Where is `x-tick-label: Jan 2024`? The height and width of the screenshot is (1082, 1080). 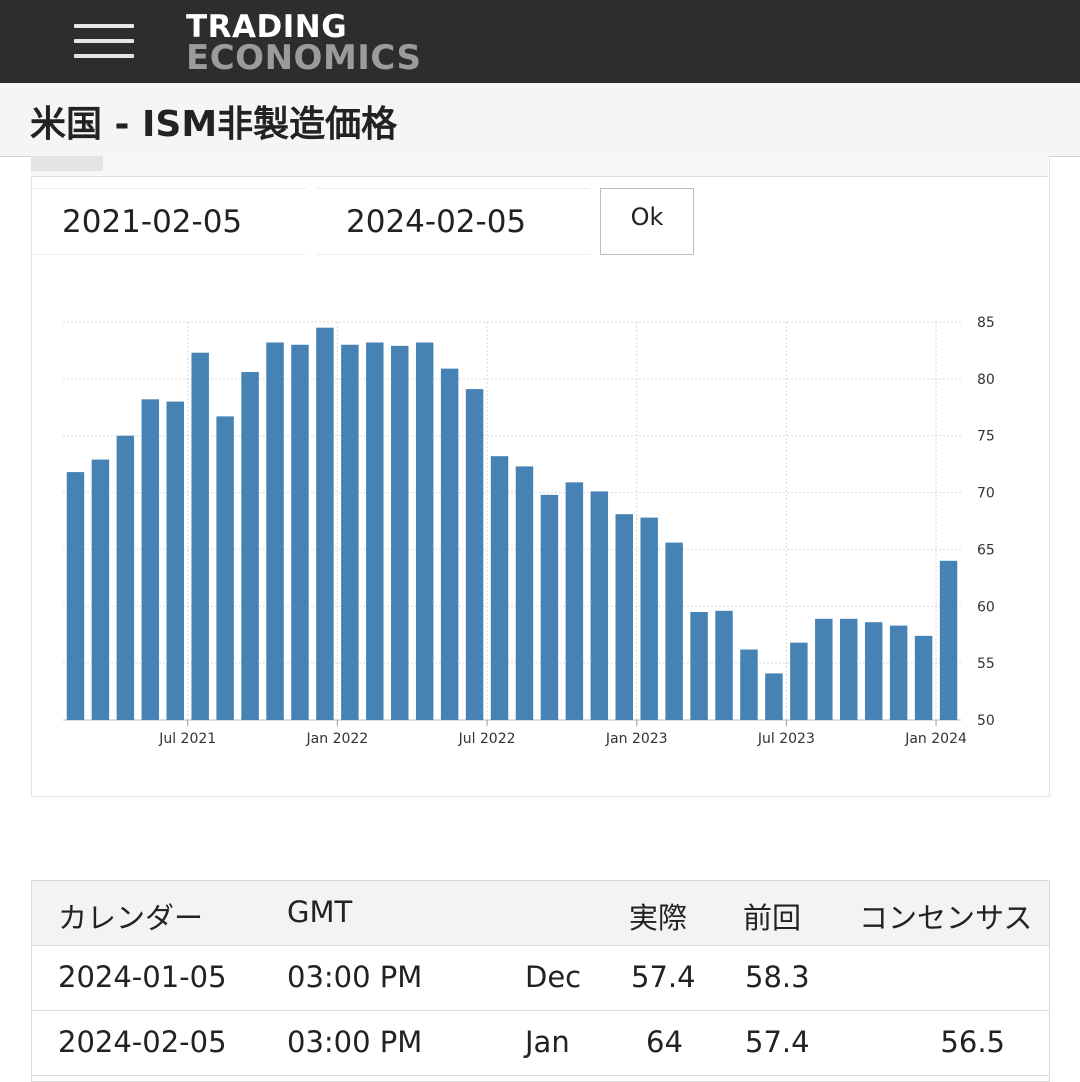 x-tick-label: Jan 2024 is located at coordinates (935, 739).